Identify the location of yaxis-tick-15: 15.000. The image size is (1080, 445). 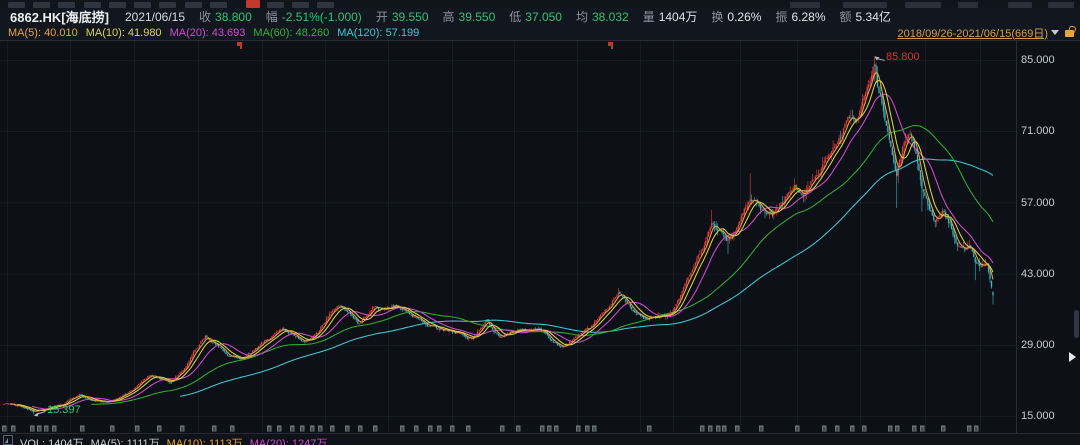
(1038, 416).